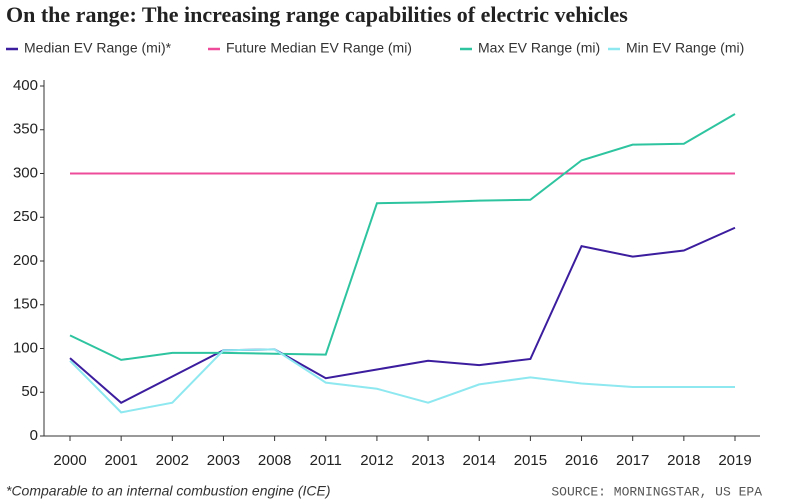  I want to click on series-line, so click(402, 381).